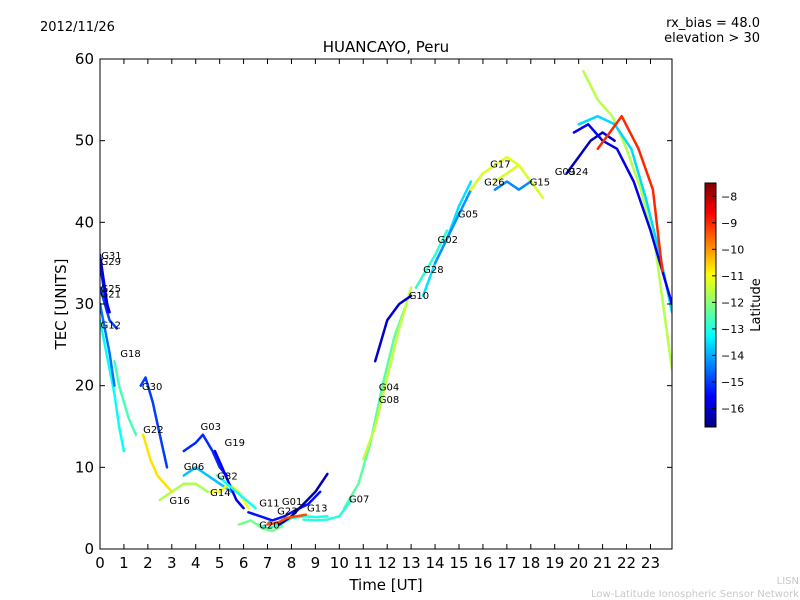 Image resolution: width=800 pixels, height=600 pixels. What do you see at coordinates (788, 581) in the screenshot?
I see `footer-org-short: LISN` at bounding box center [788, 581].